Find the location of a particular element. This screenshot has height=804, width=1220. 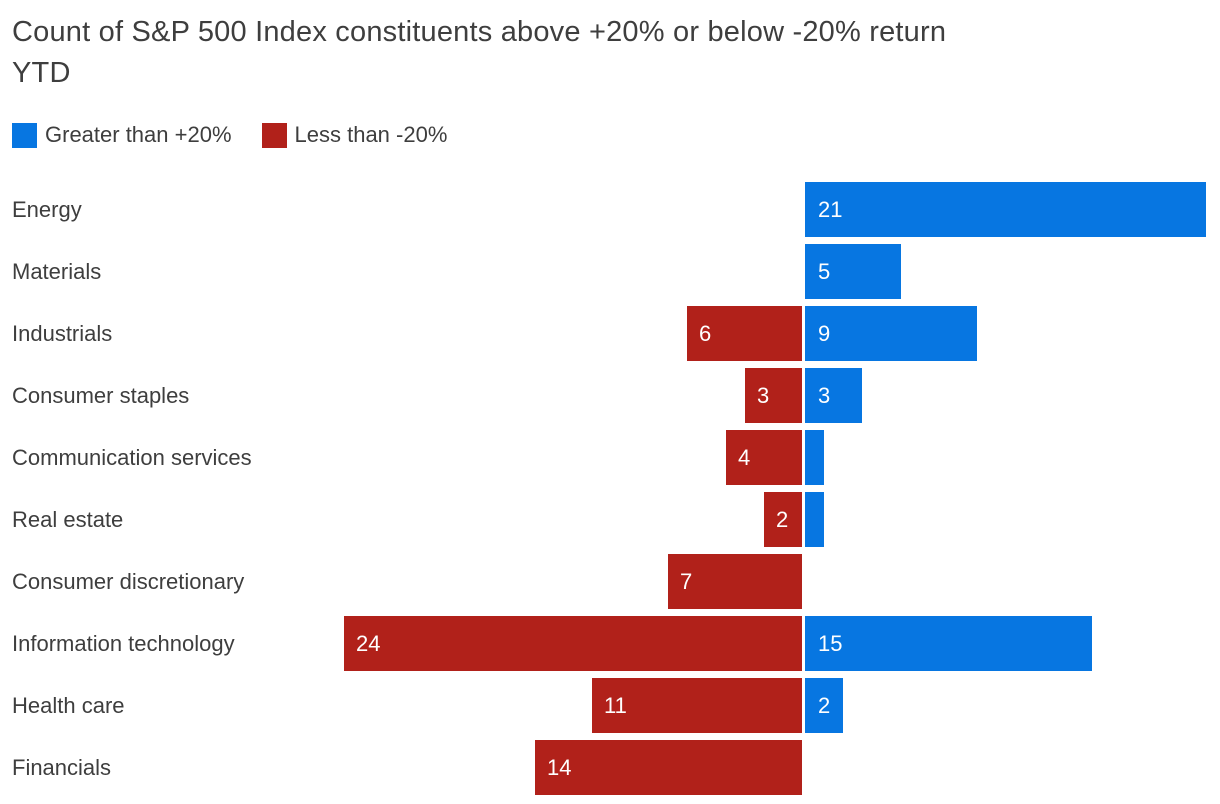

bar-positive: 3 is located at coordinates (833, 395).